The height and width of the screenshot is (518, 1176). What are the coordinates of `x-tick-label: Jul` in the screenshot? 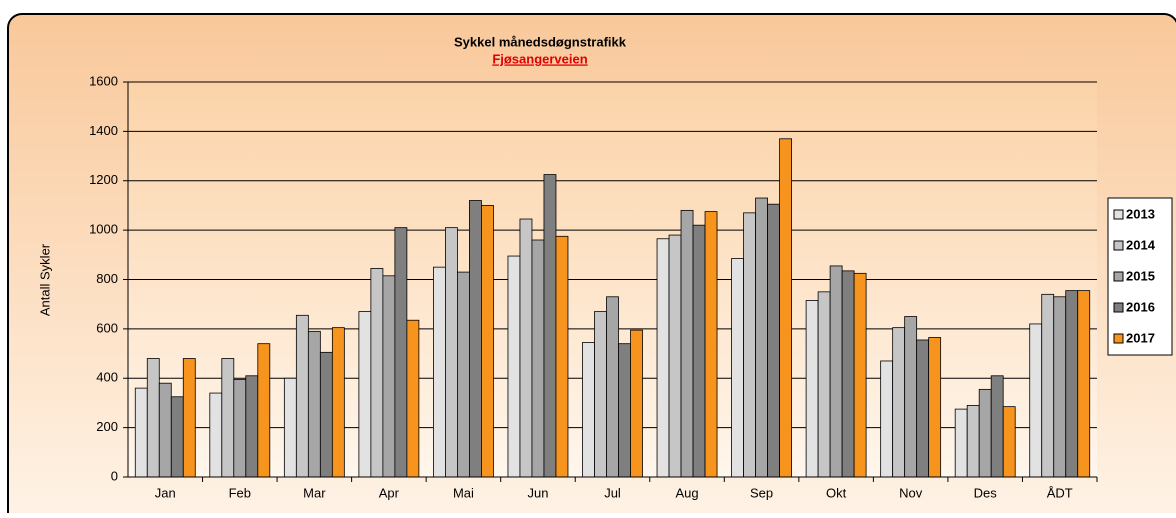 It's located at (612, 492).